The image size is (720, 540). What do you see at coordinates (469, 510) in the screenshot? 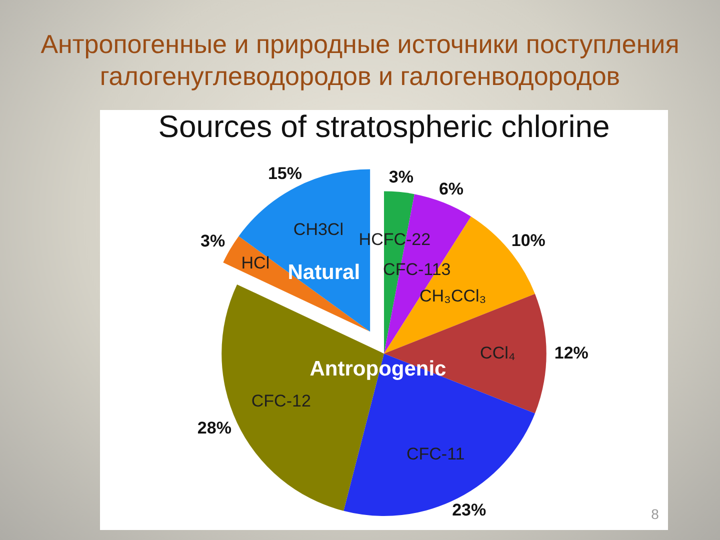
I see `data-label: 23%` at bounding box center [469, 510].